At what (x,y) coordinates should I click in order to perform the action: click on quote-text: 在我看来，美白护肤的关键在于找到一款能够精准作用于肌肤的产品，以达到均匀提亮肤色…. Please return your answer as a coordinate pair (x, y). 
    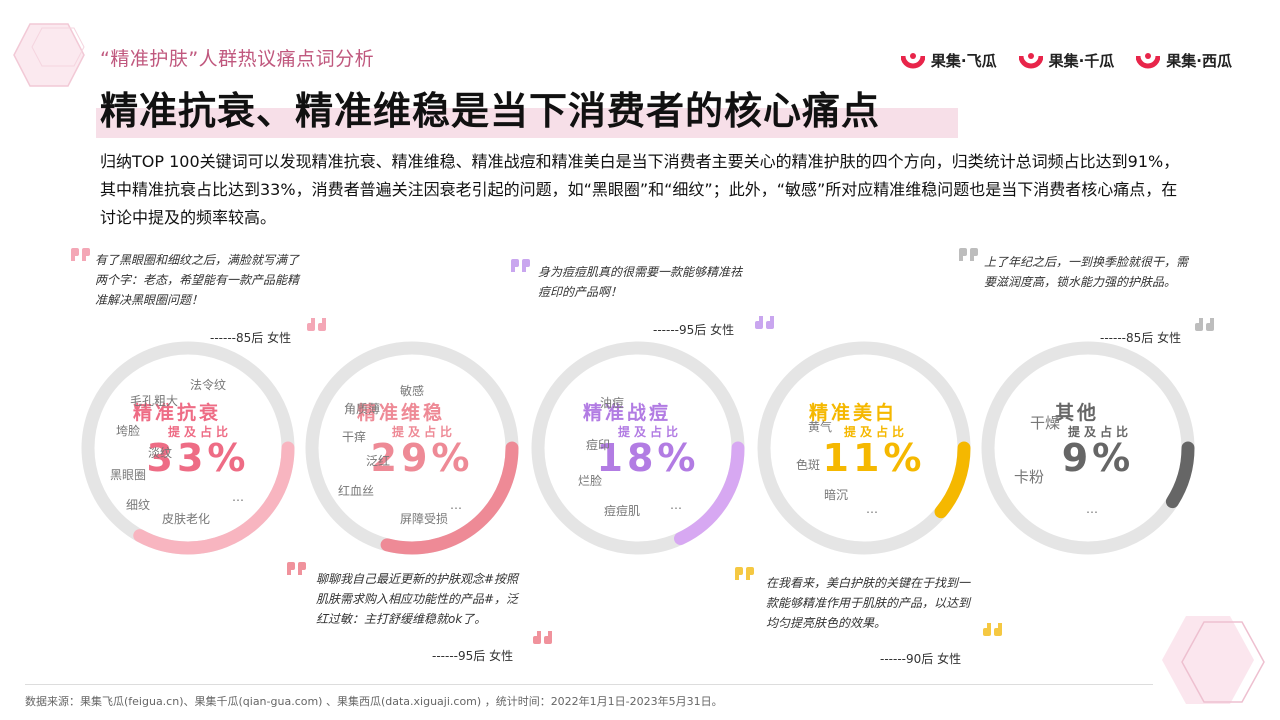
    Looking at the image, I should click on (868, 603).